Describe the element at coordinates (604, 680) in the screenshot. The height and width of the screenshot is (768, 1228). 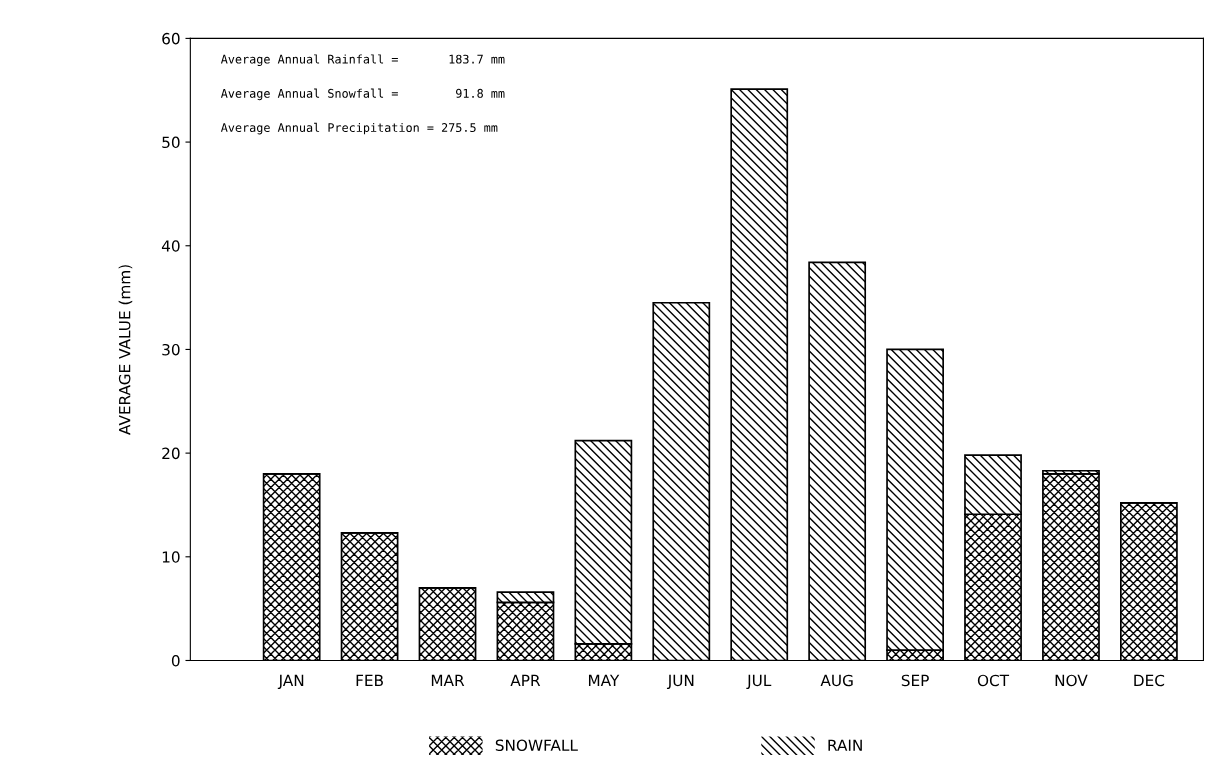
I see `x-tick-label: MAY` at that location.